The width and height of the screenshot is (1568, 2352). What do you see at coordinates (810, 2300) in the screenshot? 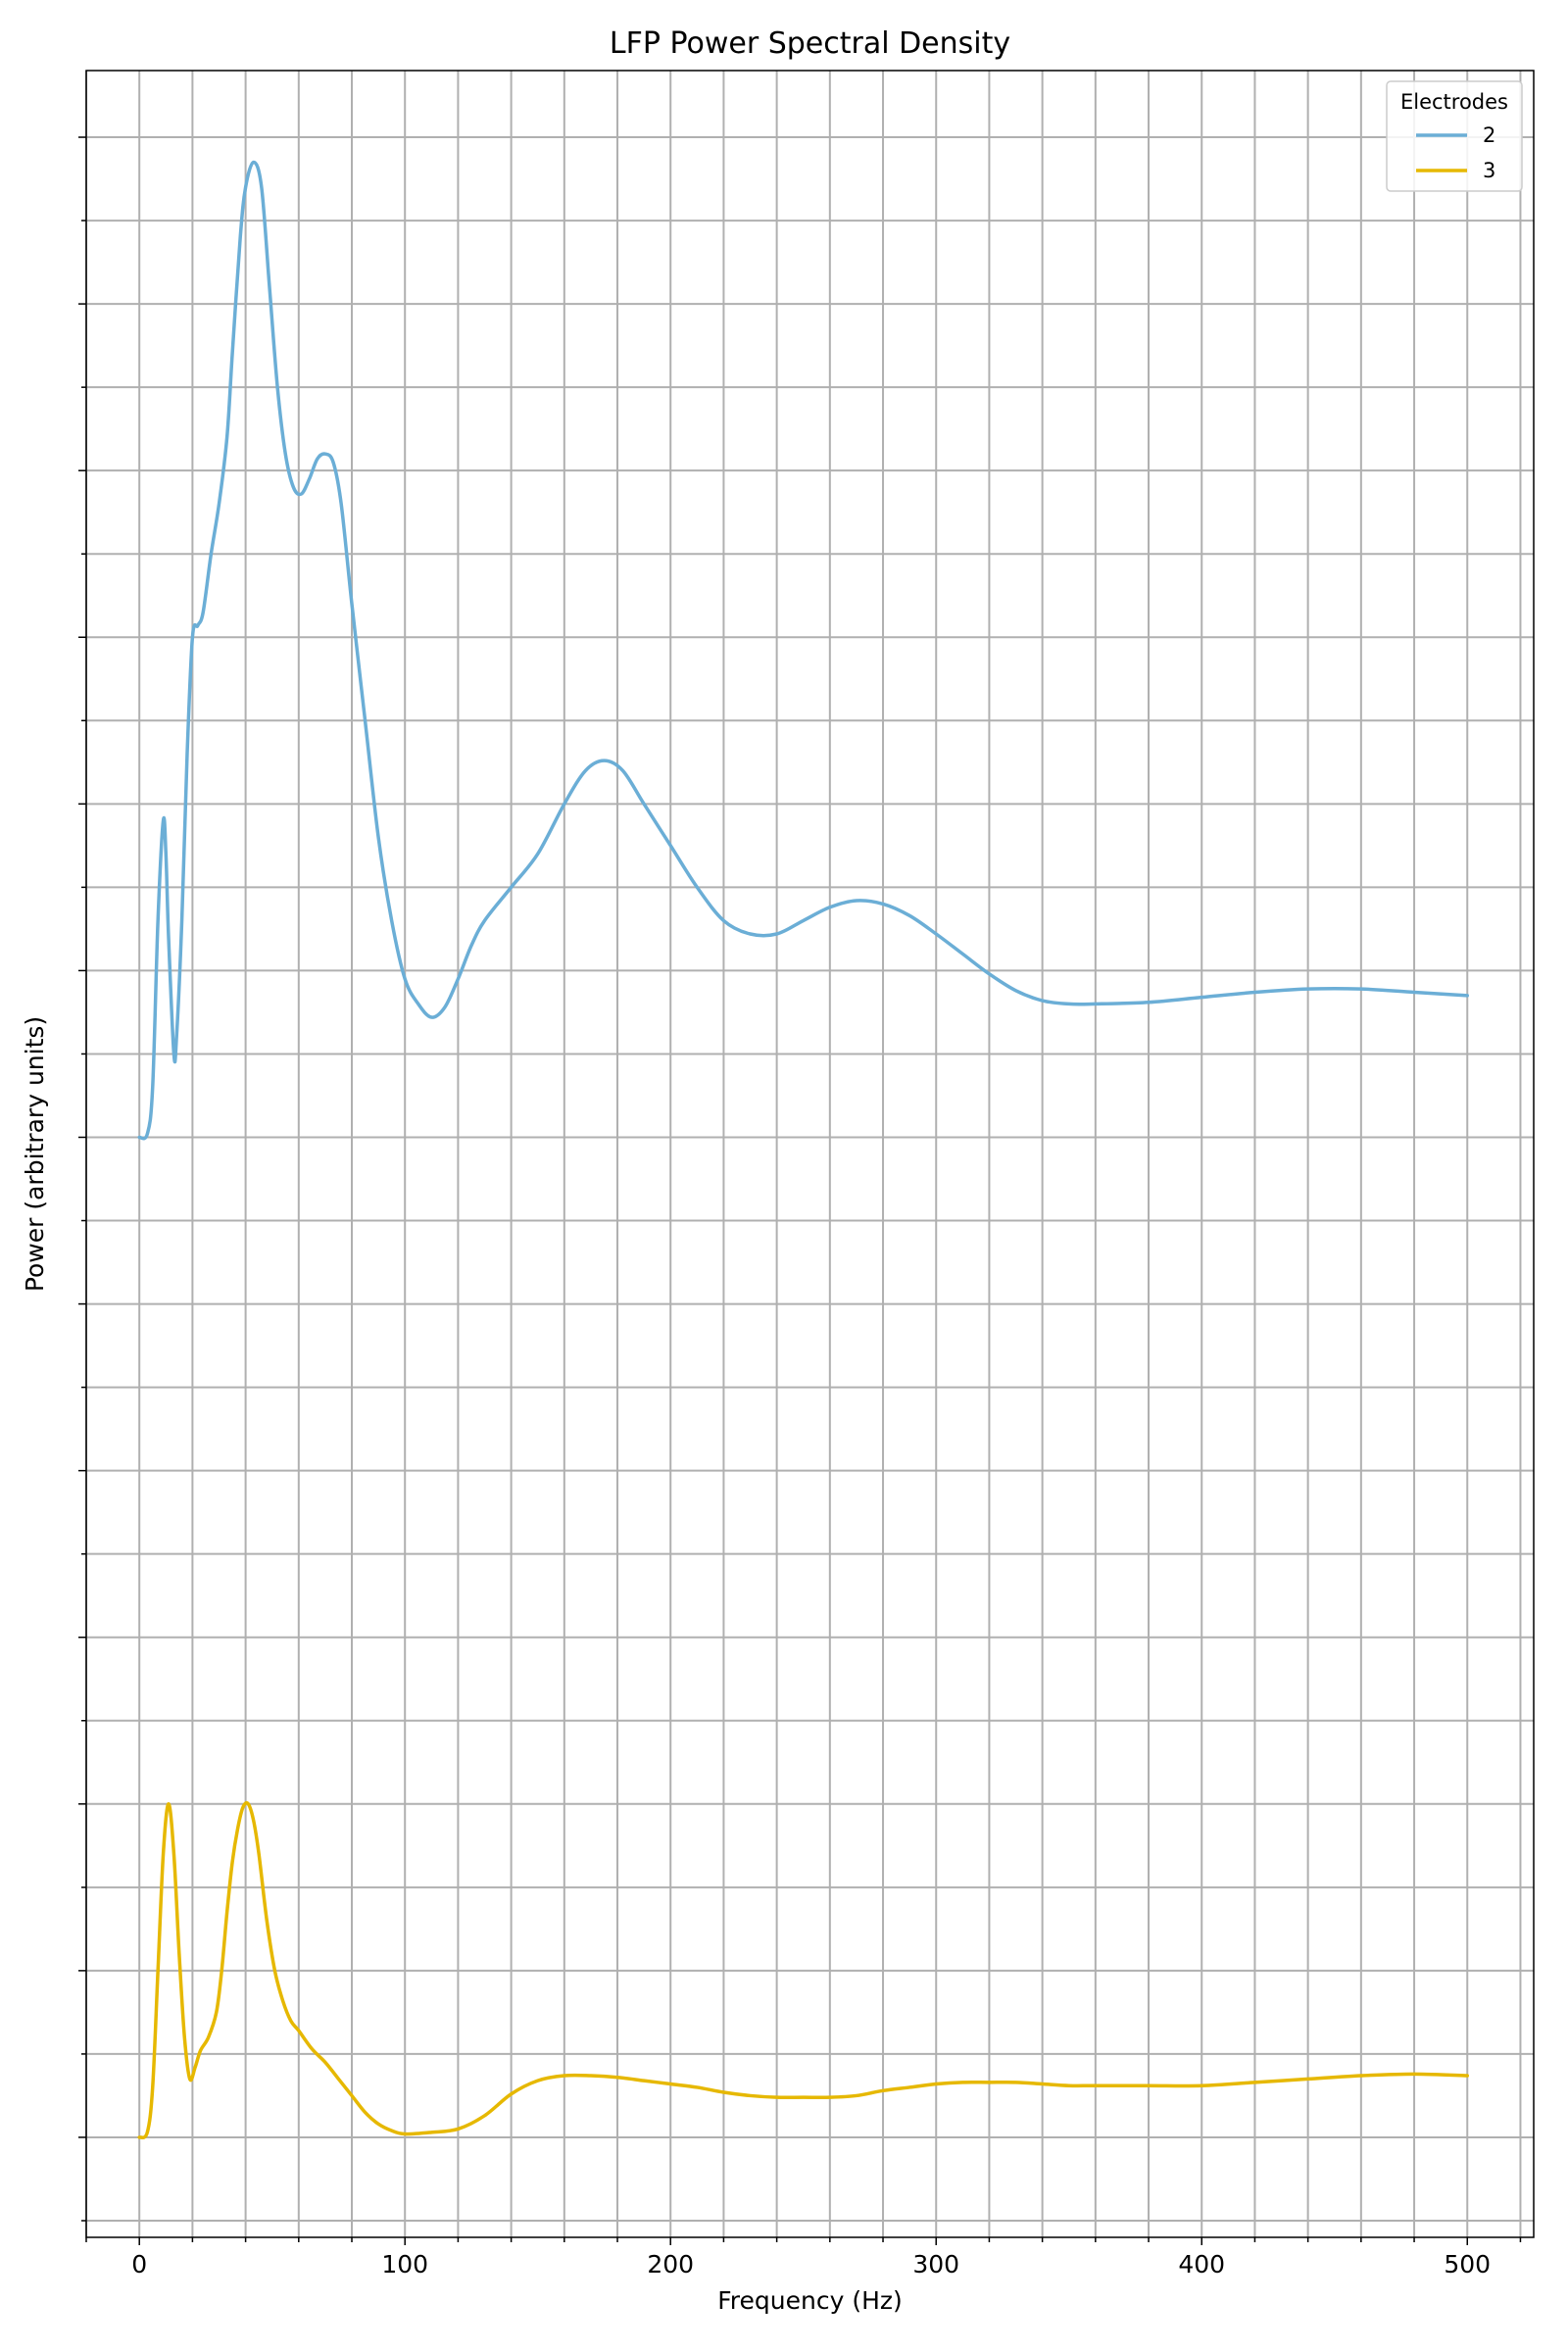
I see `x-axis-label: Frequency (Hz)` at bounding box center [810, 2300].